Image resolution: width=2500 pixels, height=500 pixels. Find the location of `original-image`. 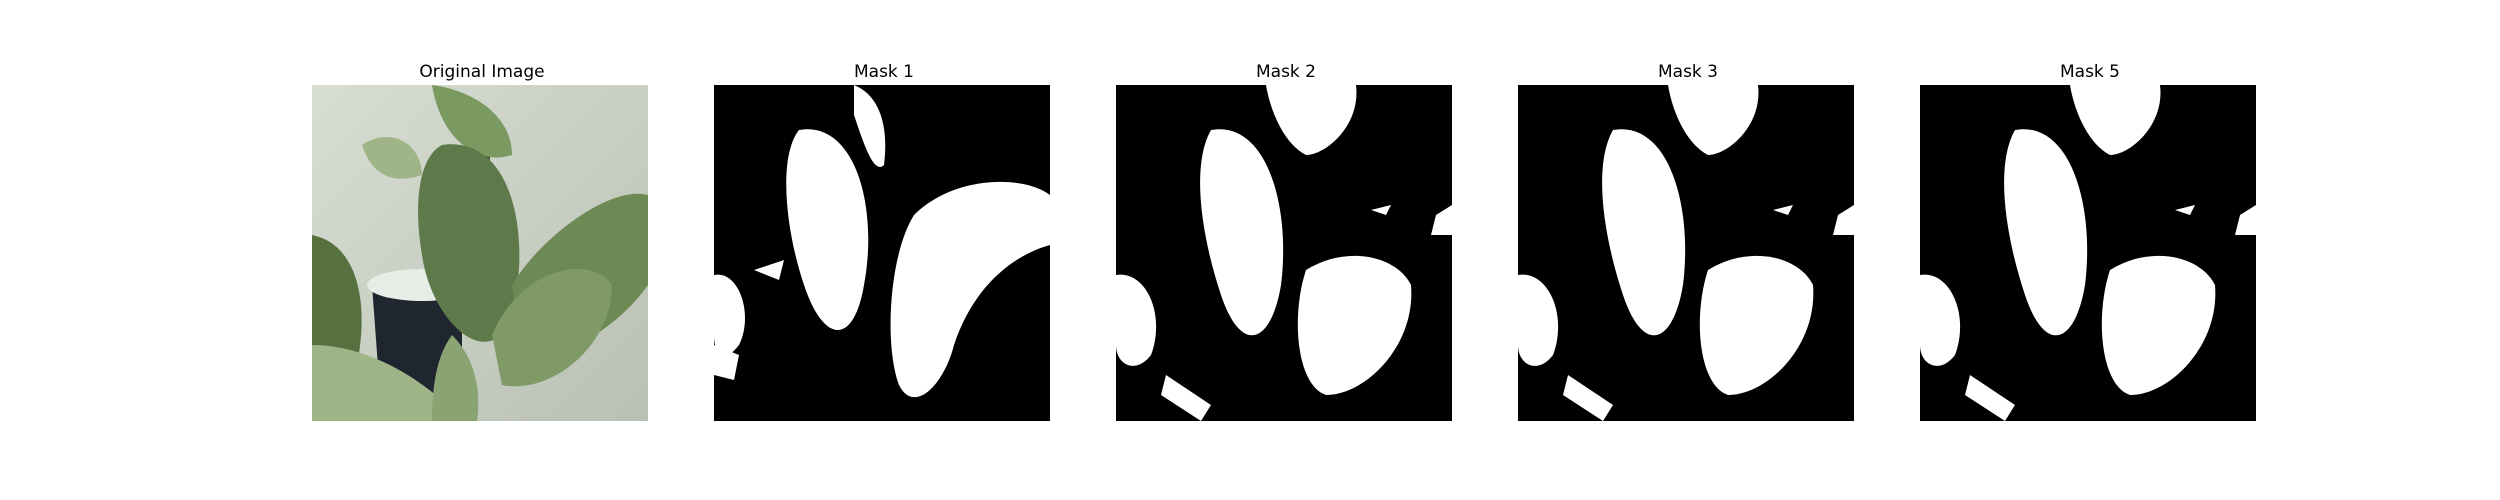

original-image is located at coordinates (480, 253).